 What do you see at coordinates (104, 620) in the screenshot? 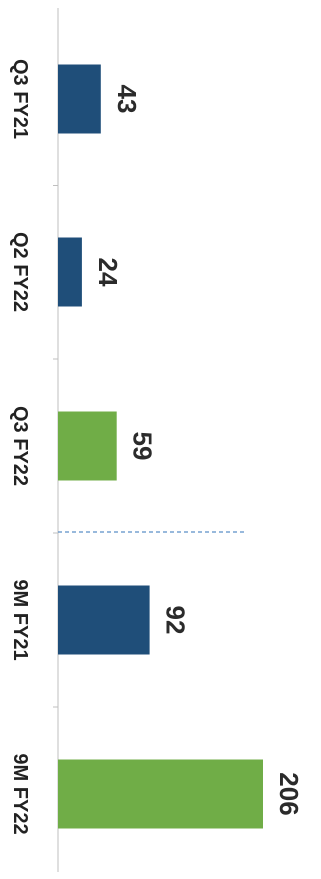
I see `bar-9m-fy21` at bounding box center [104, 620].